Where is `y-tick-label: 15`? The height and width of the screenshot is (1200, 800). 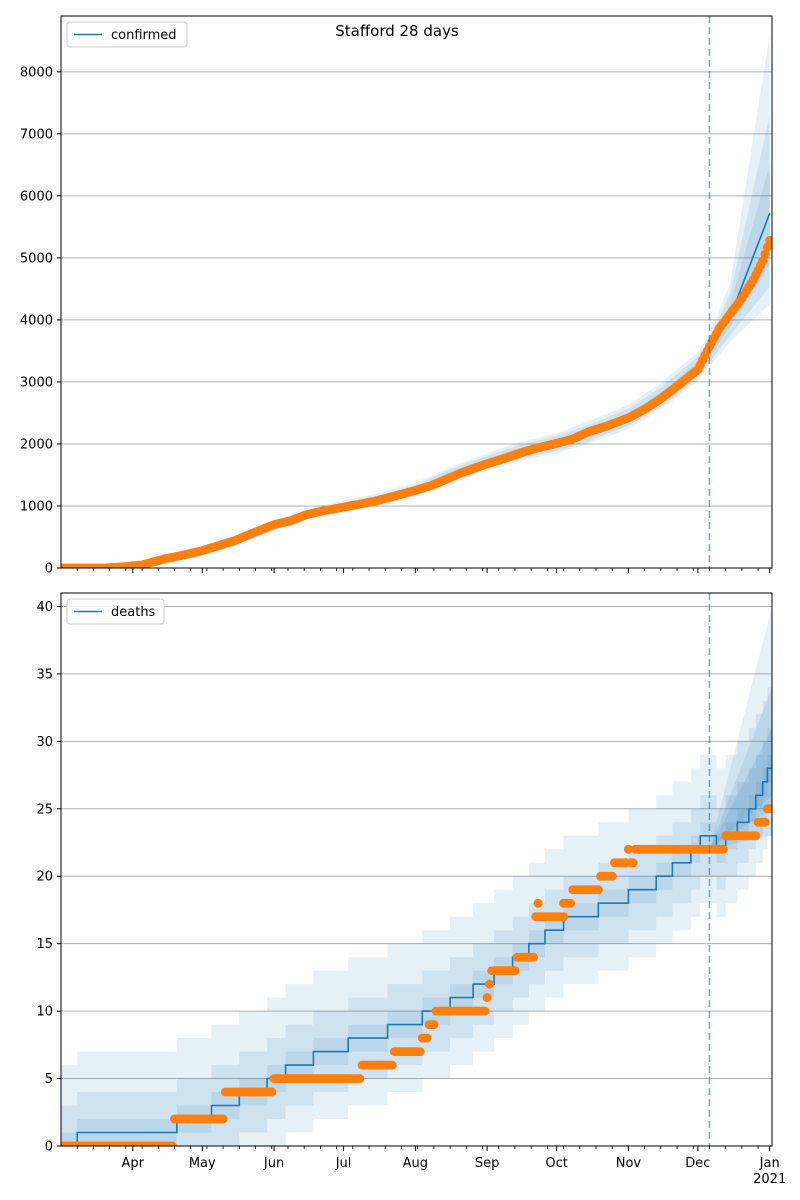
y-tick-label: 15 is located at coordinates (44, 944).